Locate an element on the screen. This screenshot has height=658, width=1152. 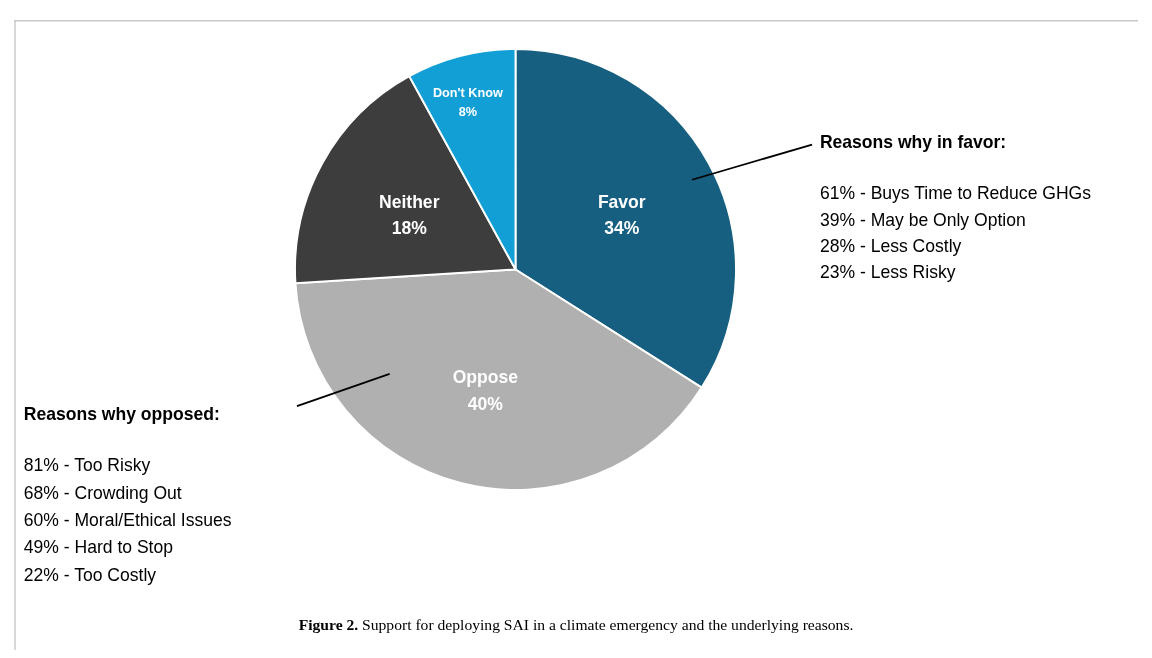
slice-label: Favor is located at coordinates (621, 201).